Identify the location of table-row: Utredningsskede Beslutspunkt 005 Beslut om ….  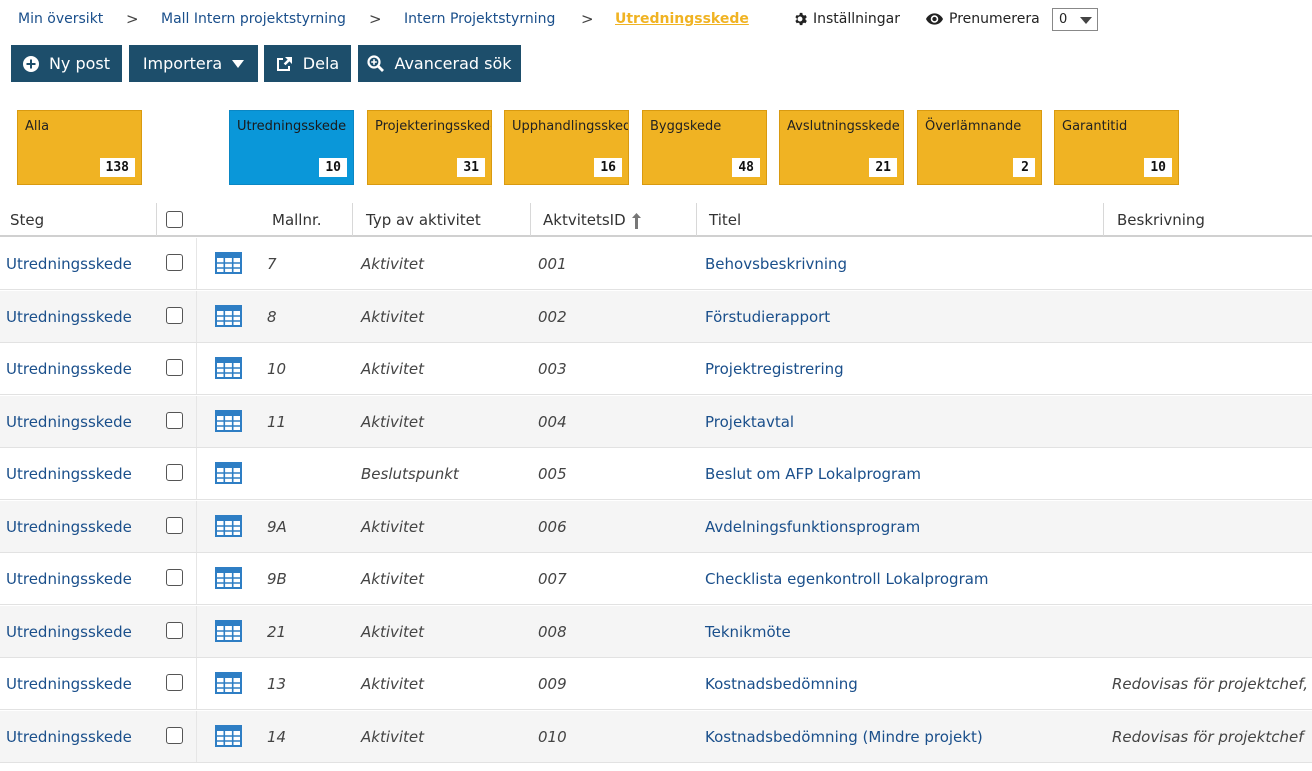
(656, 474).